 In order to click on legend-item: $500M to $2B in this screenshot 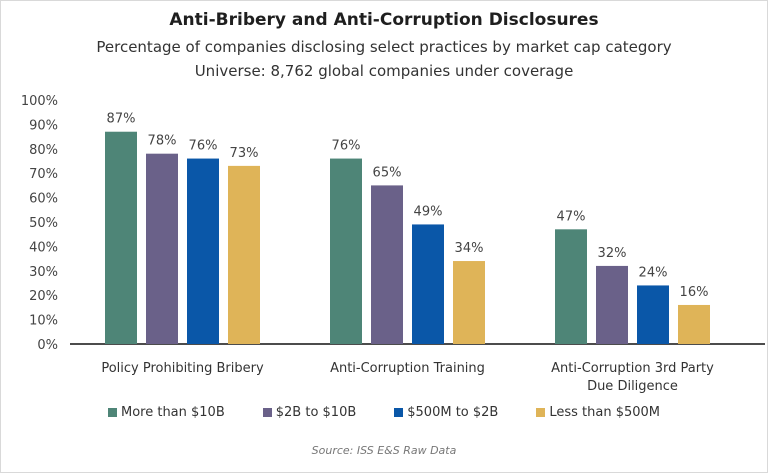, I will do `click(446, 412)`.